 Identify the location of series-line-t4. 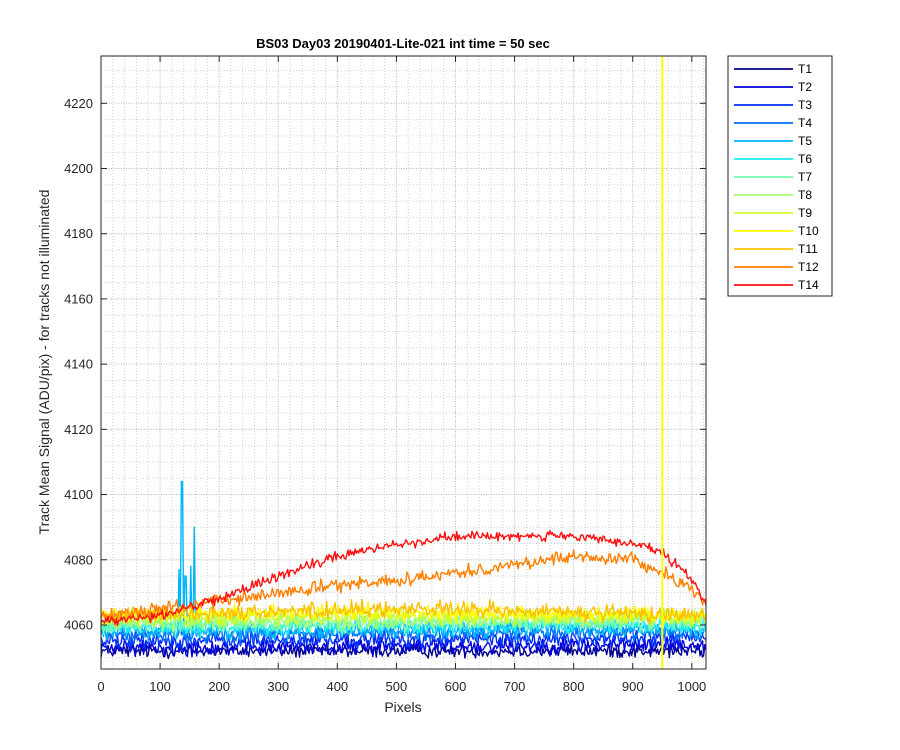
(403, 633).